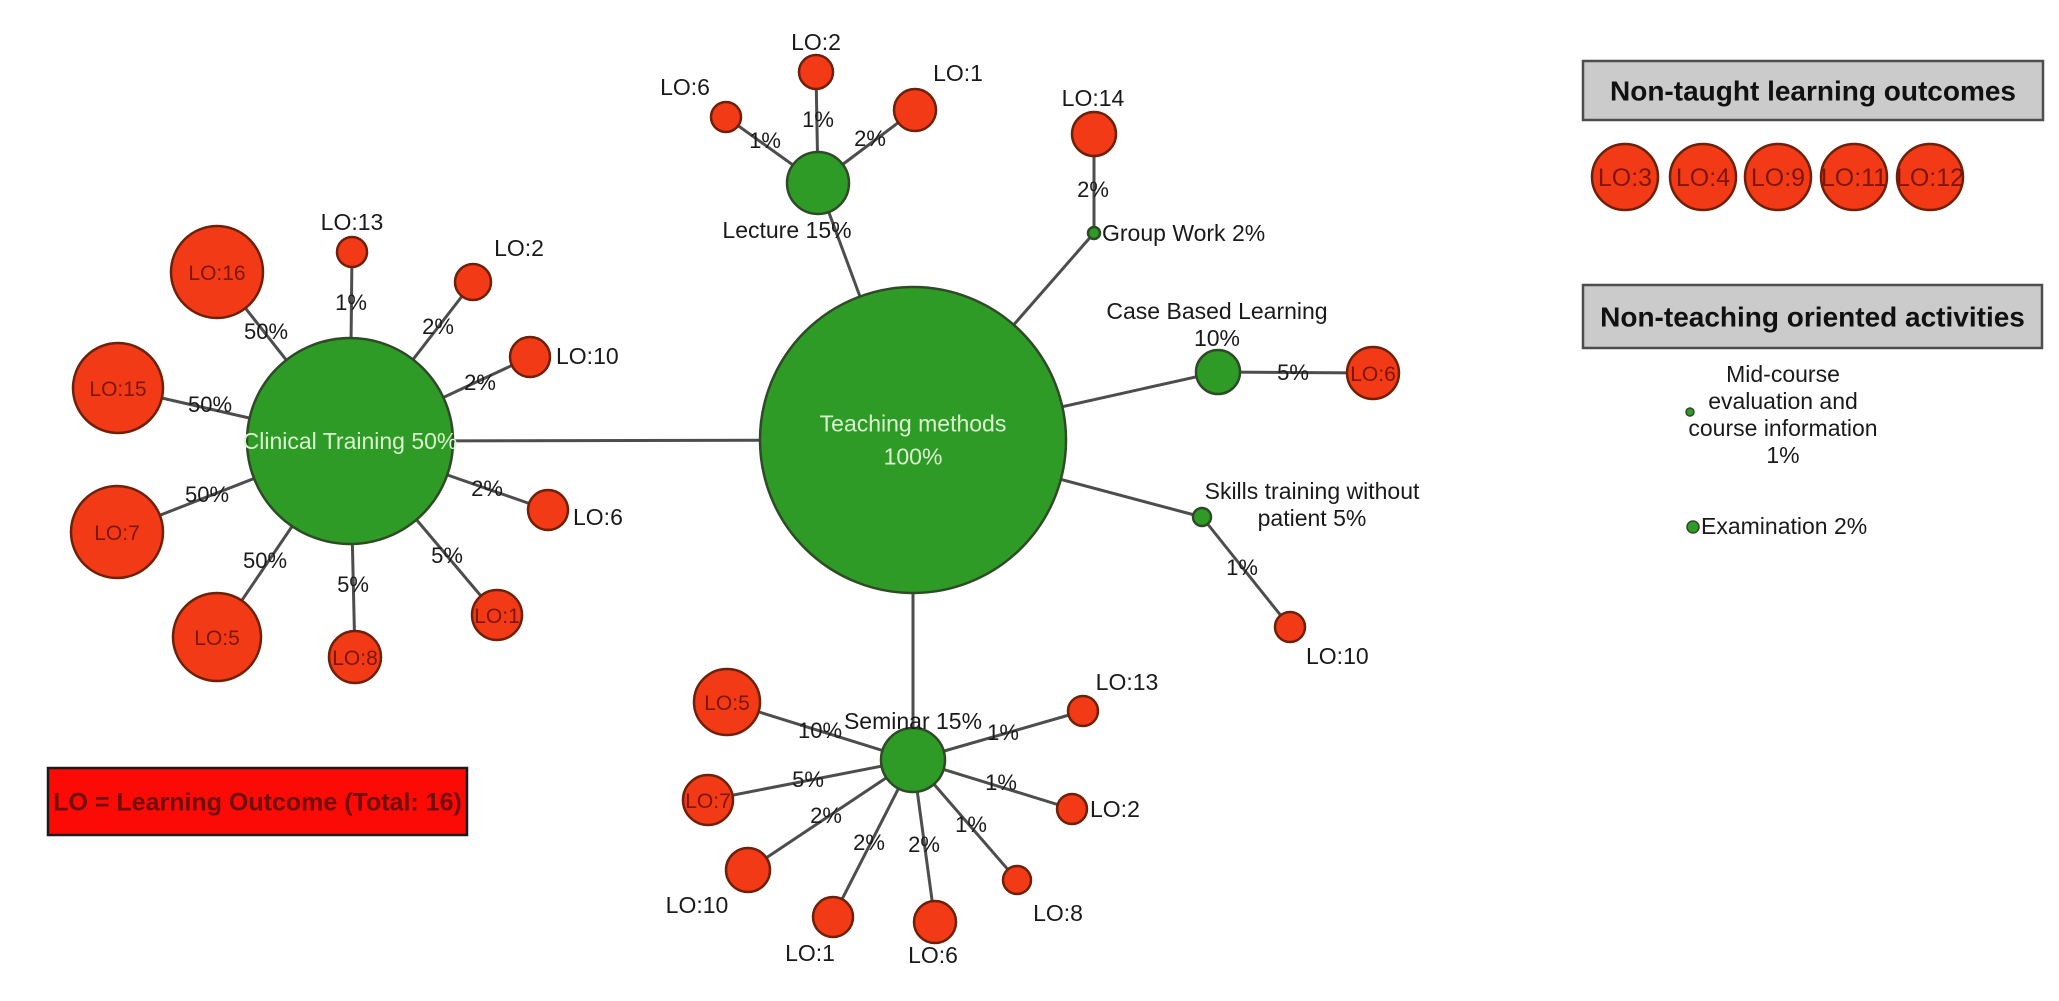 This screenshot has height=1001, width=2059. I want to click on legend-non-taught-title: Non-taught learning outcomes, so click(1813, 91).